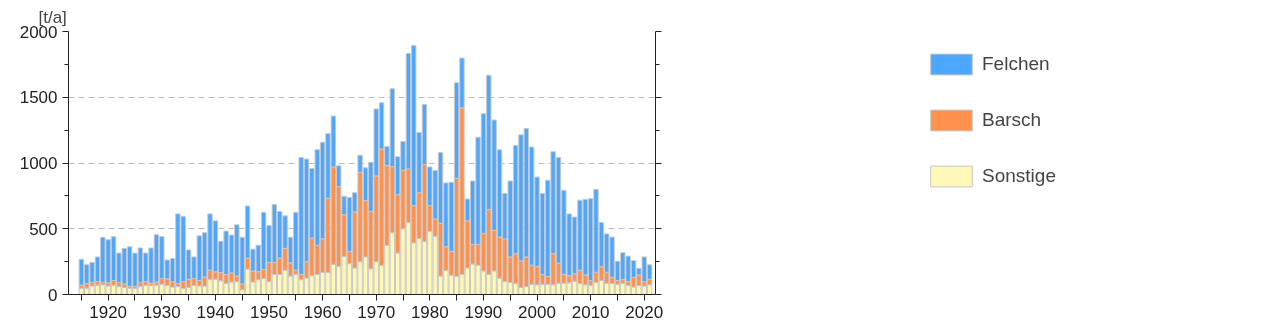  Describe the element at coordinates (537, 311) in the screenshot. I see `x-tick-label: 2000` at that location.